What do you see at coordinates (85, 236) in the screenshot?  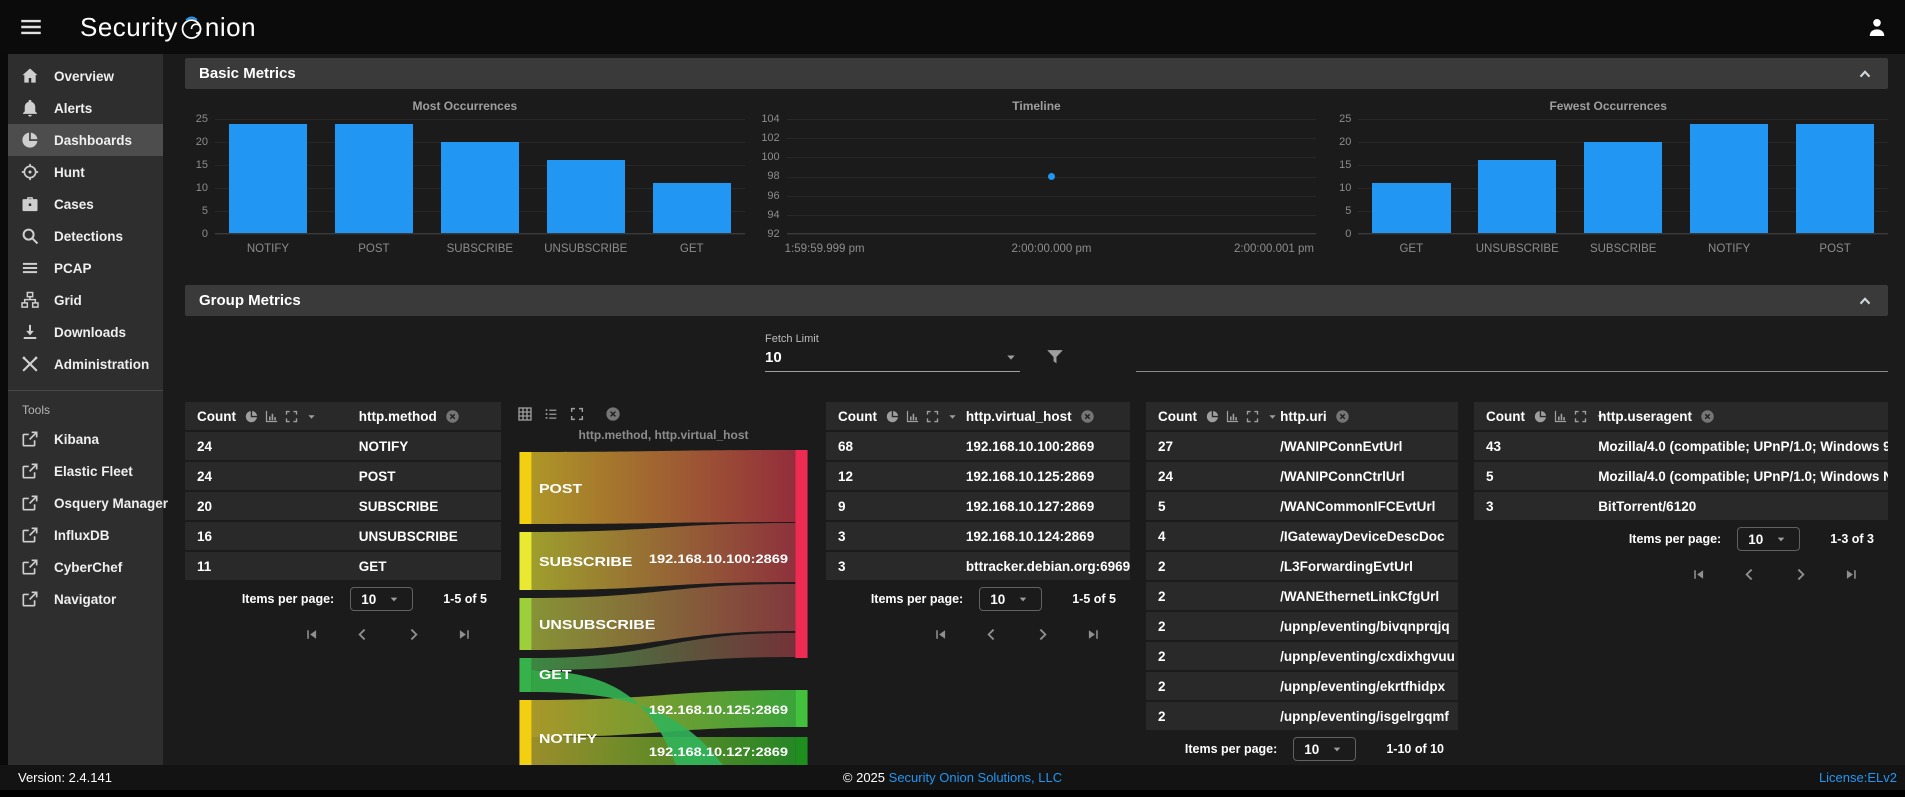 I see `sidebar-item-detections: Detections` at bounding box center [85, 236].